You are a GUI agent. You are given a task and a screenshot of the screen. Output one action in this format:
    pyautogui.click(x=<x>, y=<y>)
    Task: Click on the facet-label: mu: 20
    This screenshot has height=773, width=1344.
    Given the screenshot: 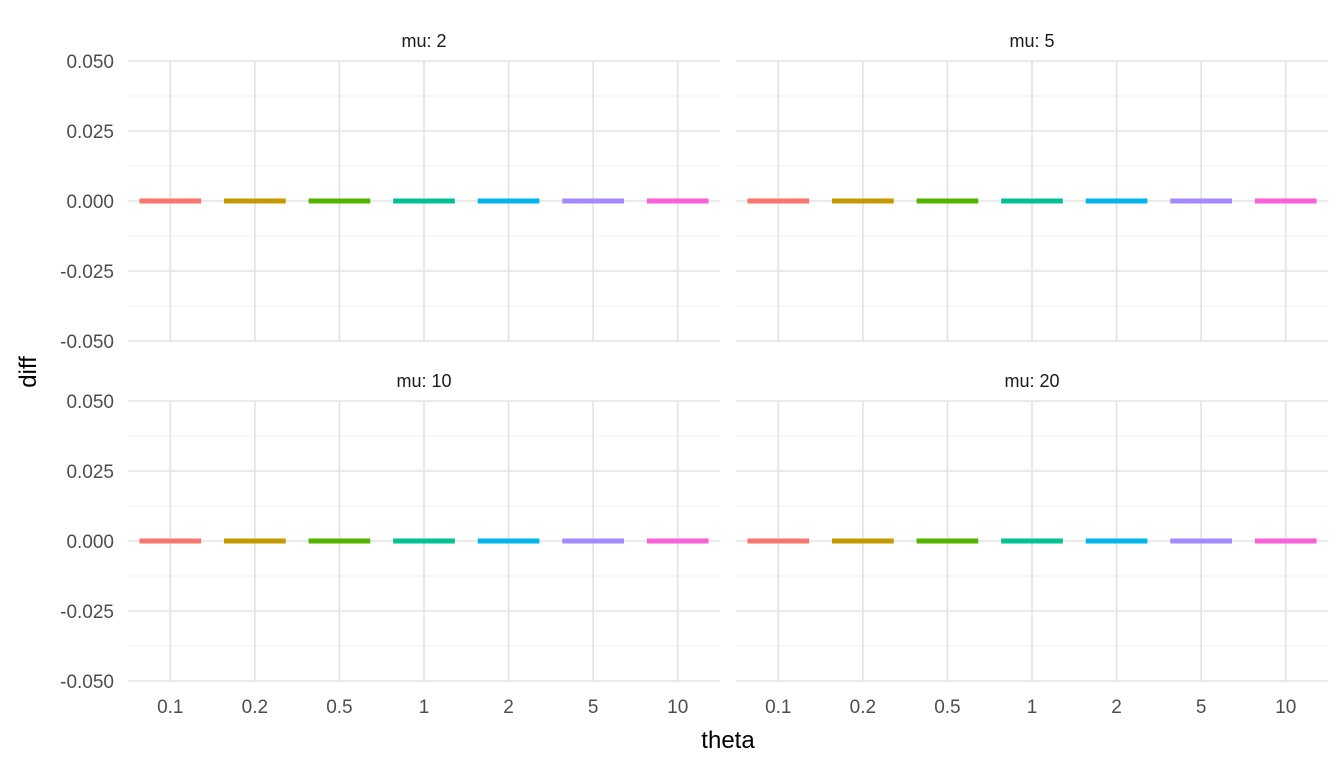 What is the action you would take?
    pyautogui.click(x=1031, y=381)
    